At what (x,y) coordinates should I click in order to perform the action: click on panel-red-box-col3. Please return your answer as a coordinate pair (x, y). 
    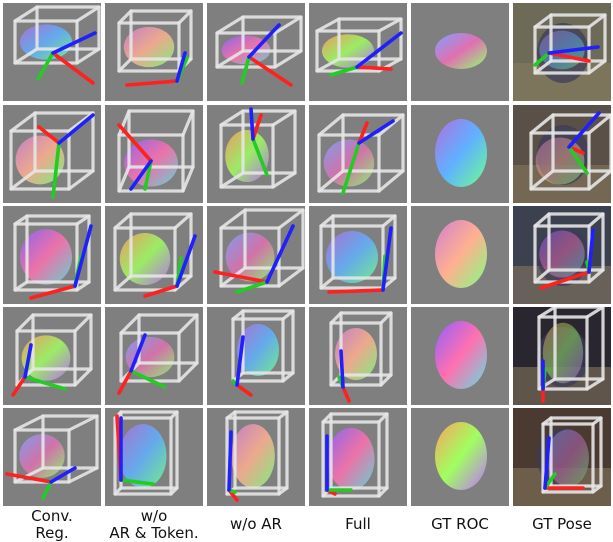
    Looking at the image, I should click on (358, 356).